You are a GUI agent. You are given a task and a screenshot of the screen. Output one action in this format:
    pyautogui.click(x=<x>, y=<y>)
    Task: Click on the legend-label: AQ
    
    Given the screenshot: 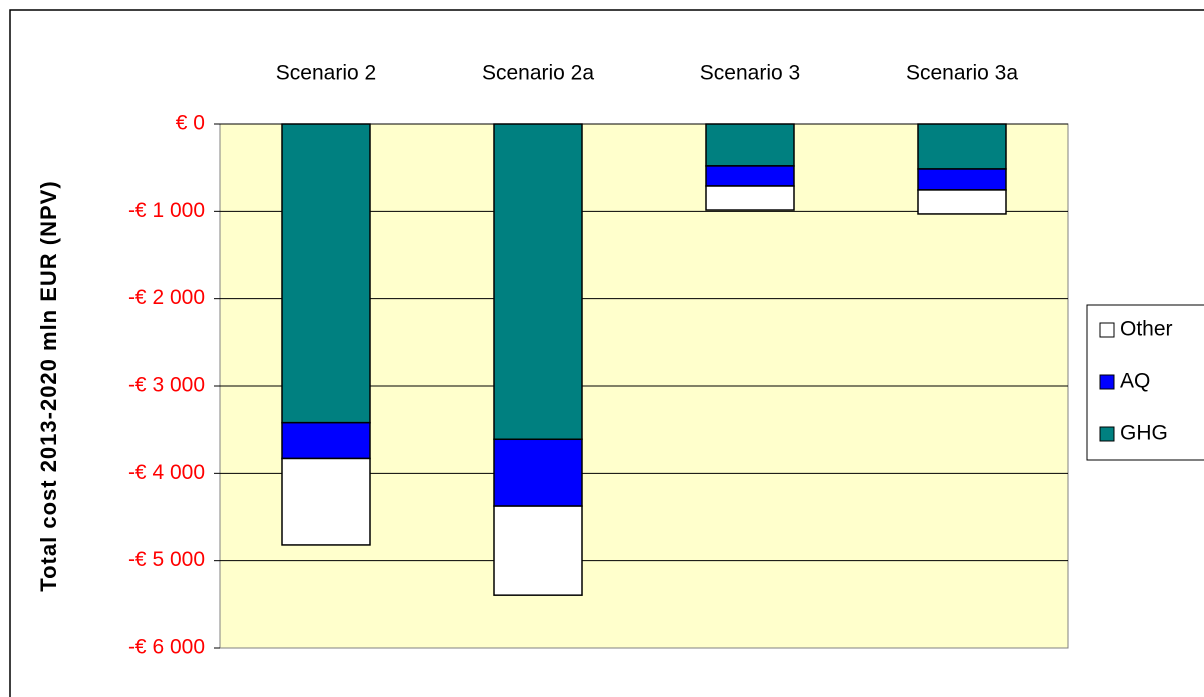 What is the action you would take?
    pyautogui.click(x=1135, y=381)
    